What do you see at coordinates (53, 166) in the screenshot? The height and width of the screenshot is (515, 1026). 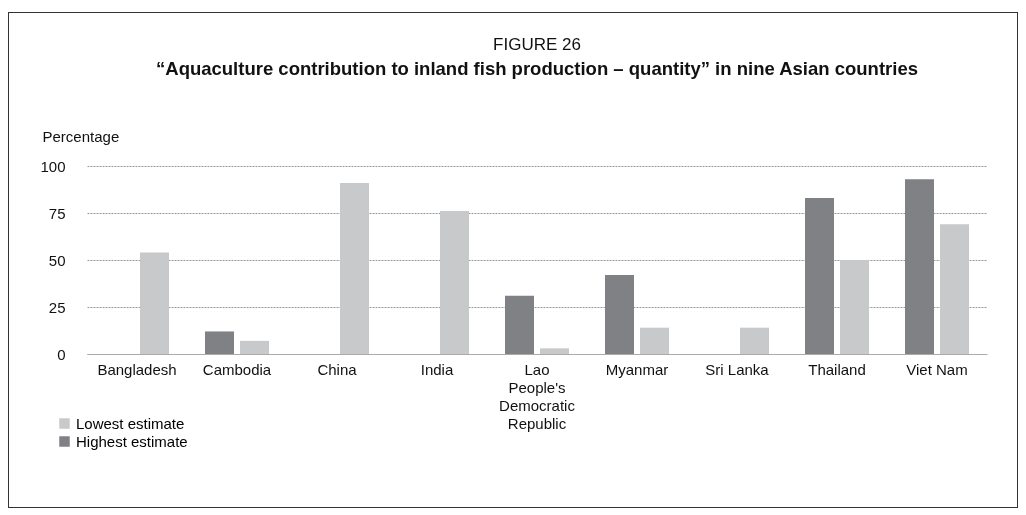 I see `y-tick-label: 100` at bounding box center [53, 166].